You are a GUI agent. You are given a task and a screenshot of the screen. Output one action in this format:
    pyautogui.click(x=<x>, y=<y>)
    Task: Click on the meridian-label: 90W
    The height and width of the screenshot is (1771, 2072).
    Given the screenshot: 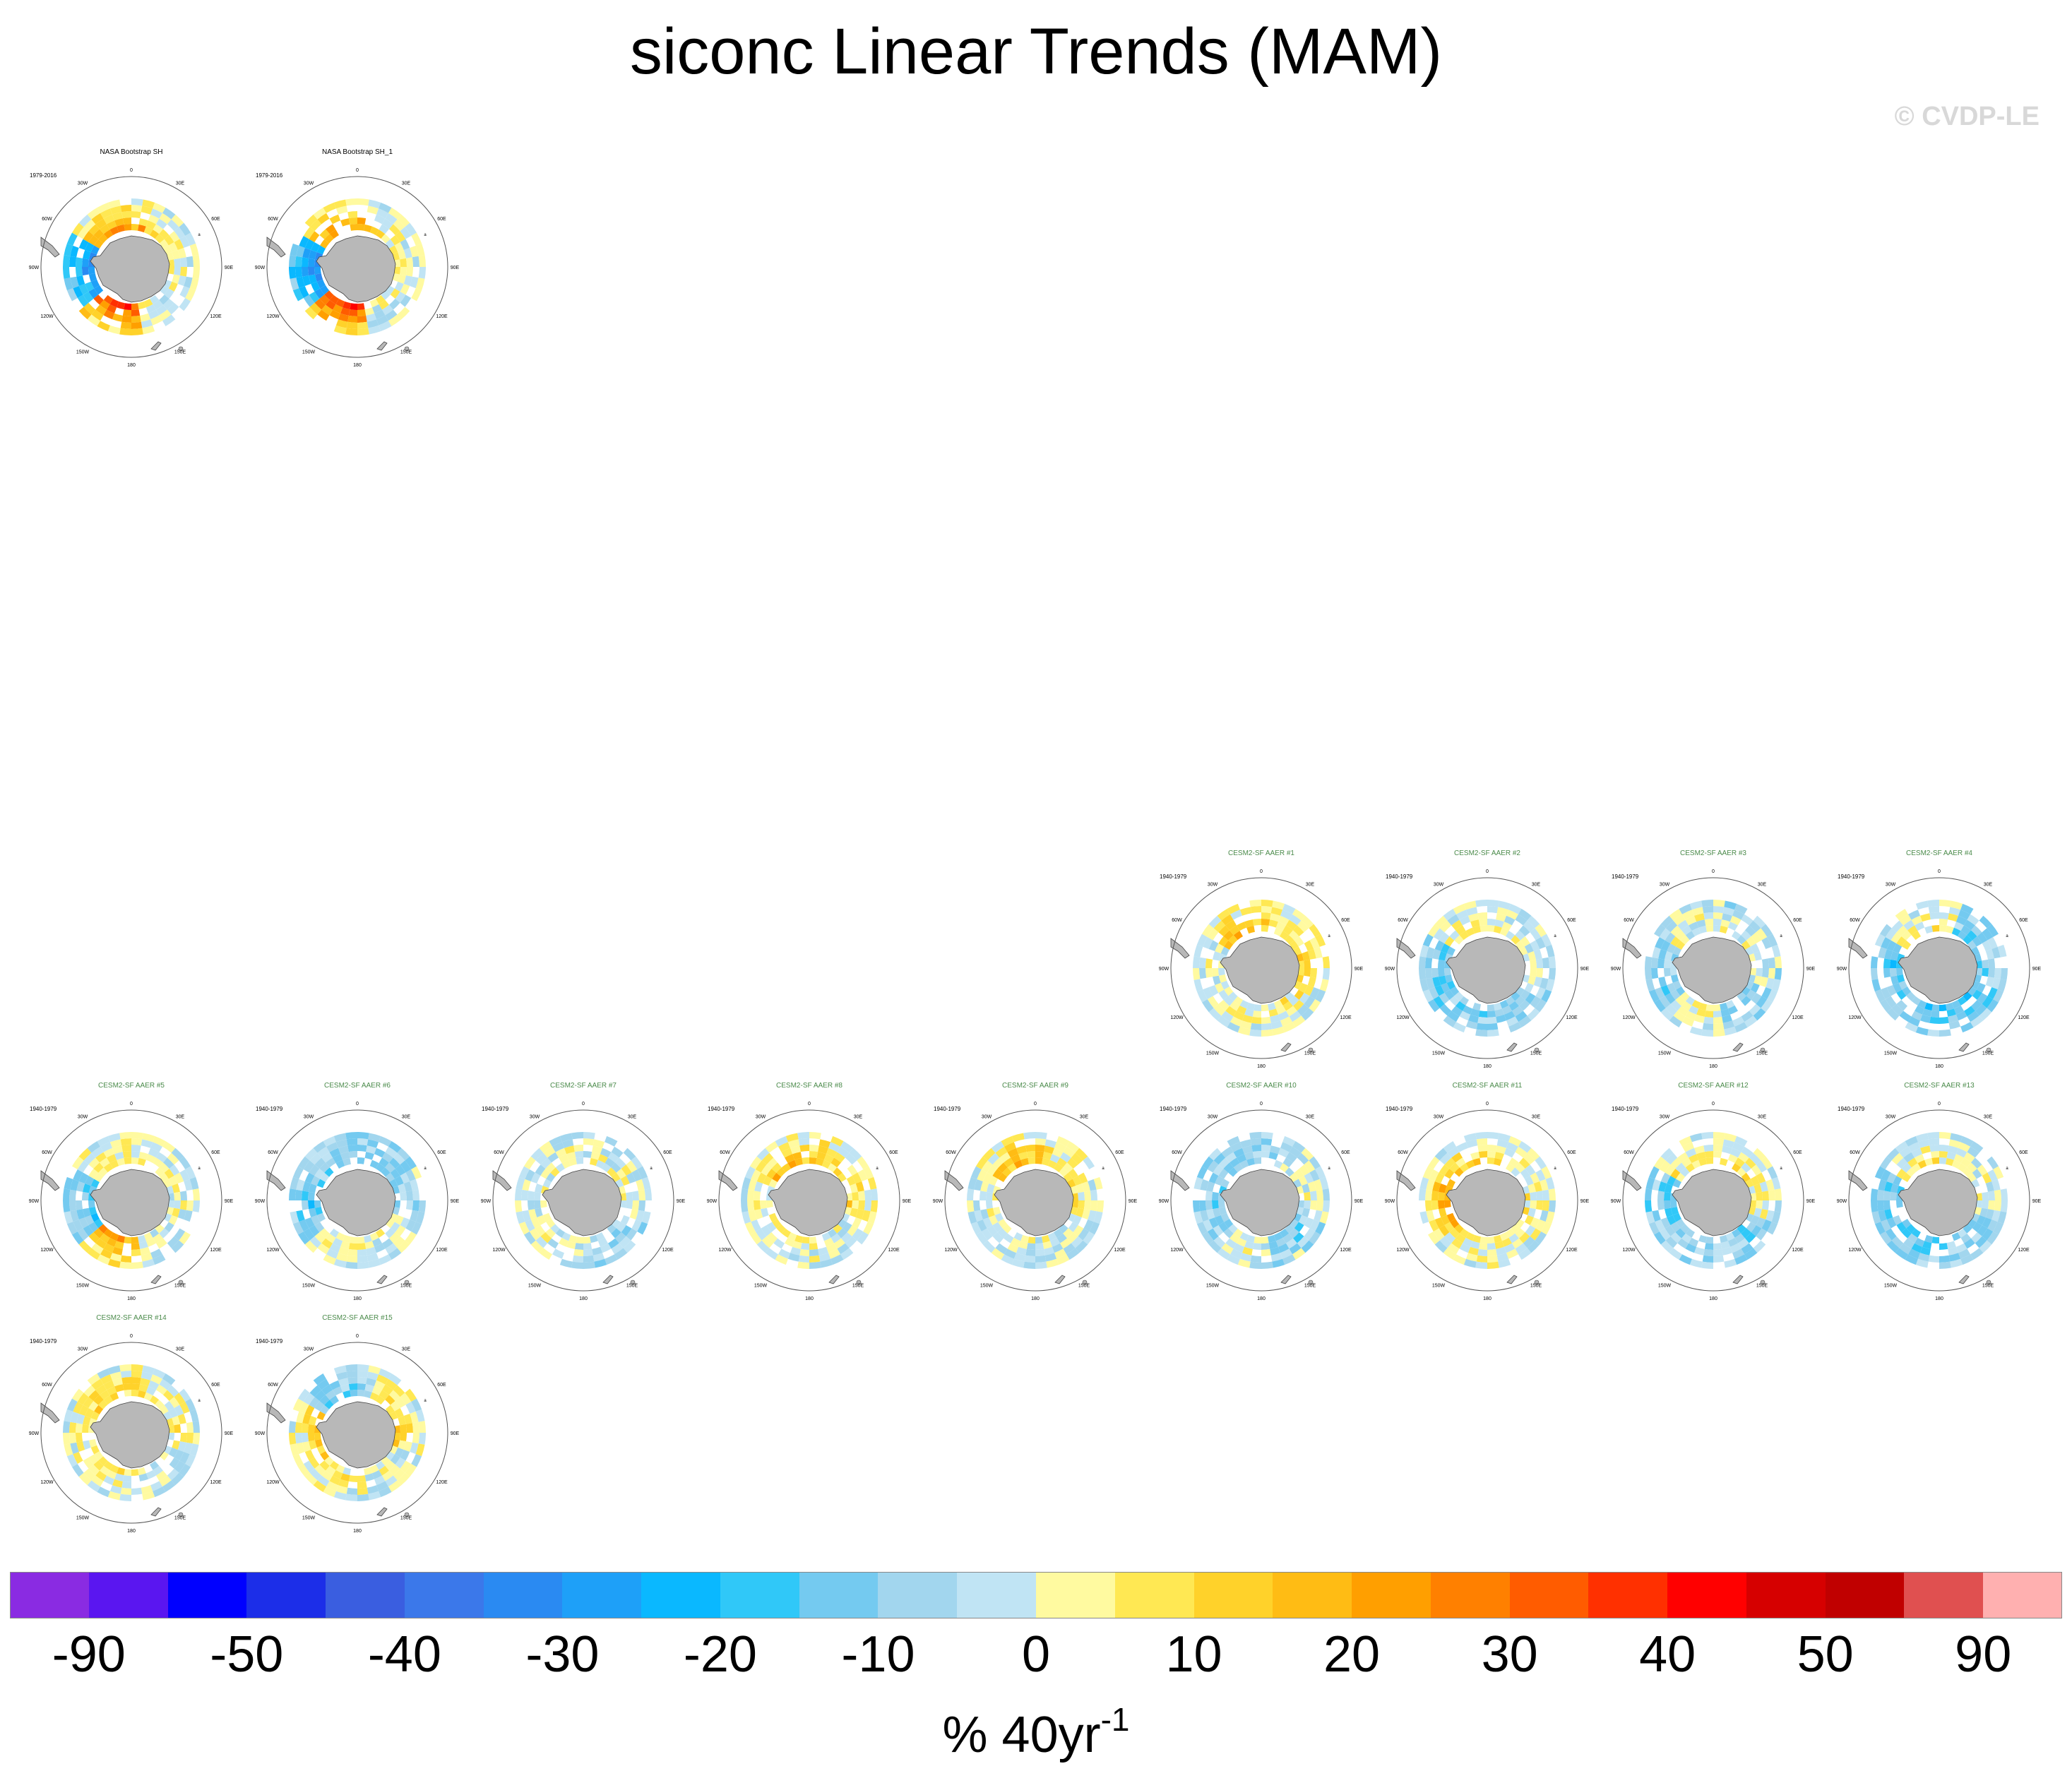 What is the action you would take?
    pyautogui.click(x=1616, y=969)
    